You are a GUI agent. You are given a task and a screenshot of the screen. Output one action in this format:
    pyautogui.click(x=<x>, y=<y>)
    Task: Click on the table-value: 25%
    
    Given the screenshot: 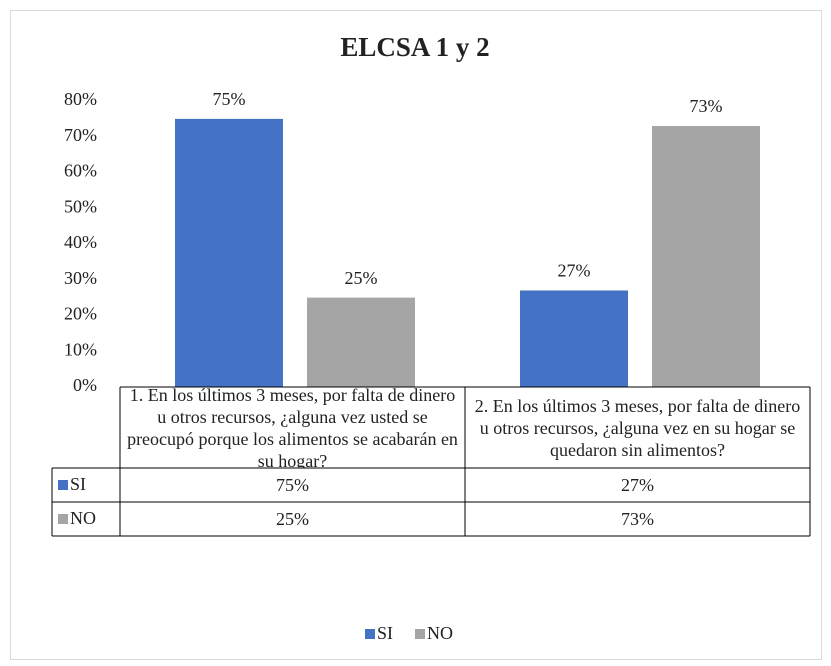 What is the action you would take?
    pyautogui.click(x=292, y=519)
    